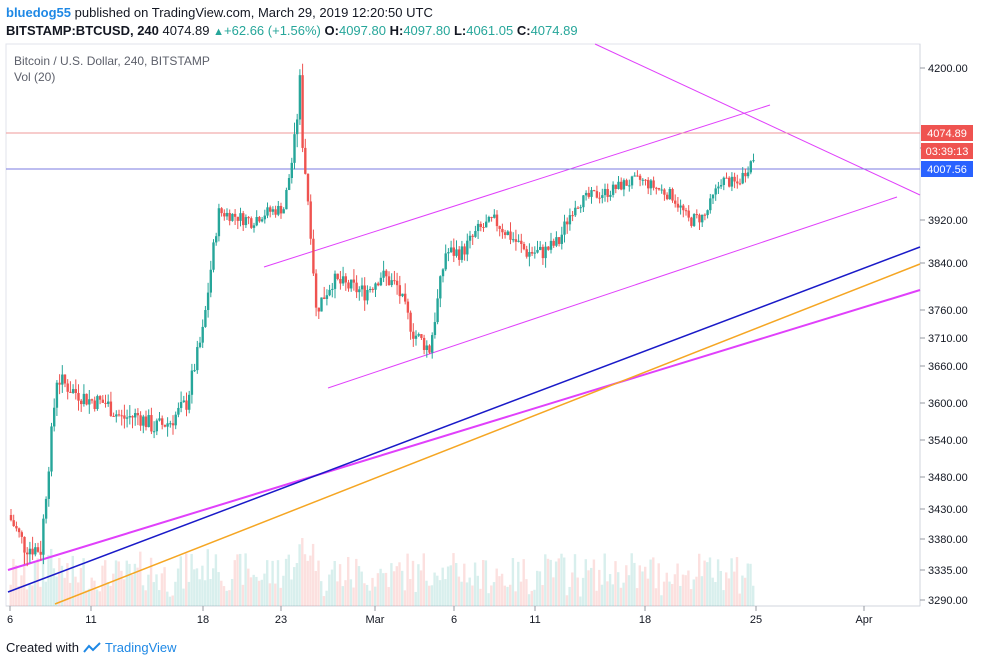 This screenshot has height=666, width=991. I want to click on price-tick-label: 3760.00, so click(948, 311).